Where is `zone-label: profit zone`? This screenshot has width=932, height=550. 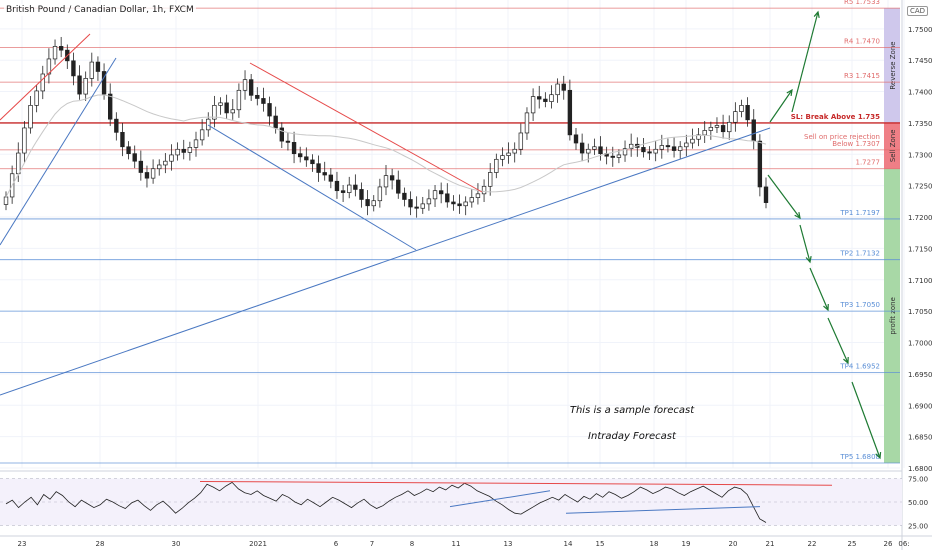
zone-label: profit zone is located at coordinates (893, 316).